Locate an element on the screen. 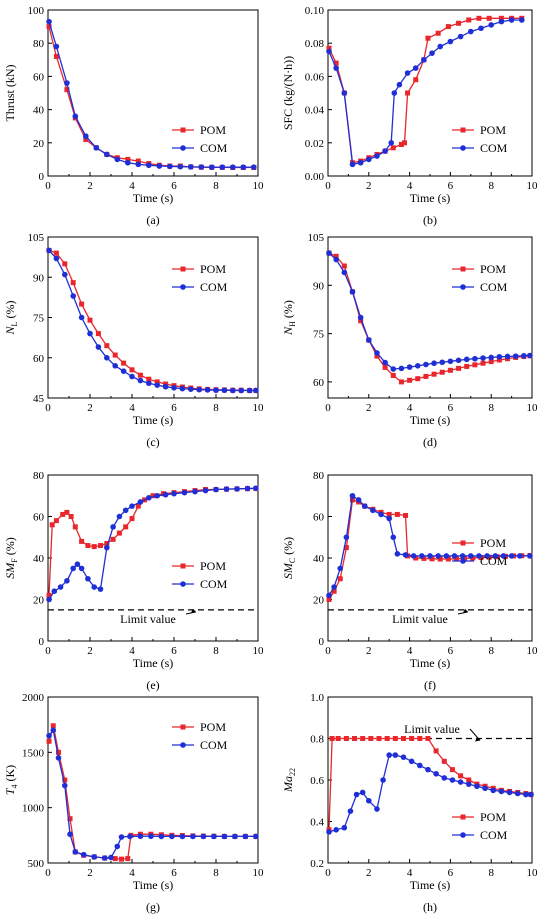  y-tick-label: 90 is located at coordinates (319, 286).